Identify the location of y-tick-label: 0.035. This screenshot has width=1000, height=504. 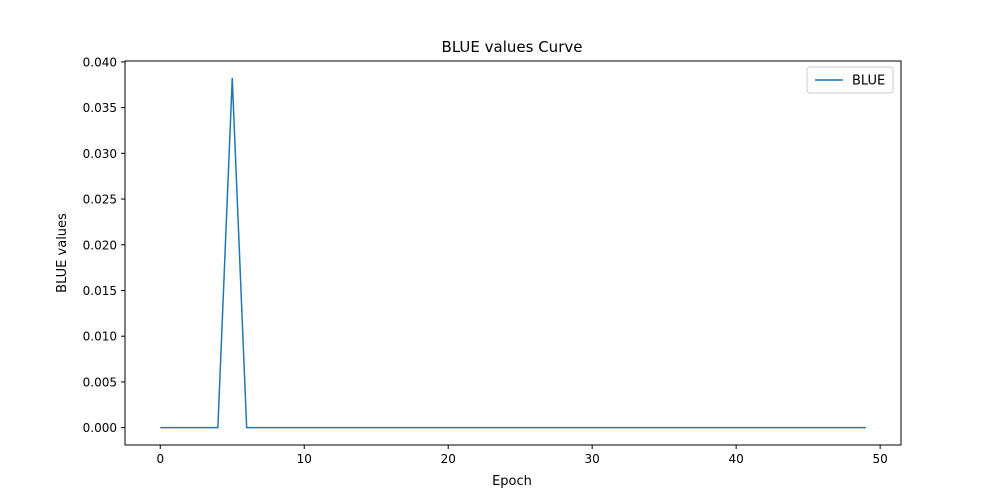
(100, 108).